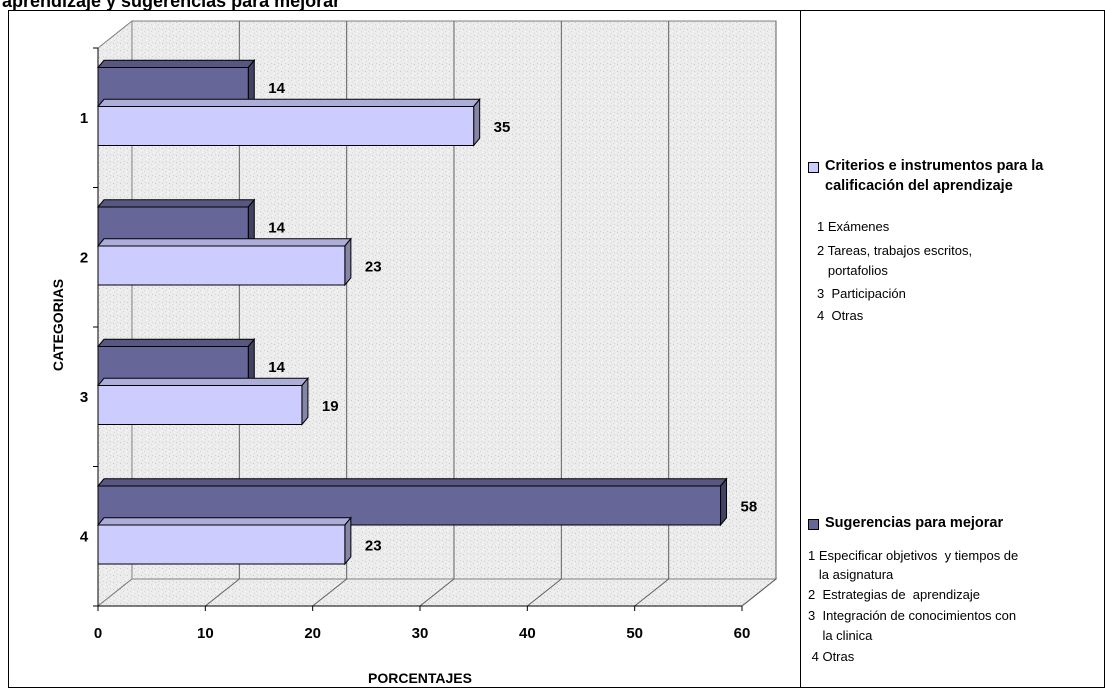 The height and width of the screenshot is (691, 1105). I want to click on y-tick-label: 4, so click(84, 536).